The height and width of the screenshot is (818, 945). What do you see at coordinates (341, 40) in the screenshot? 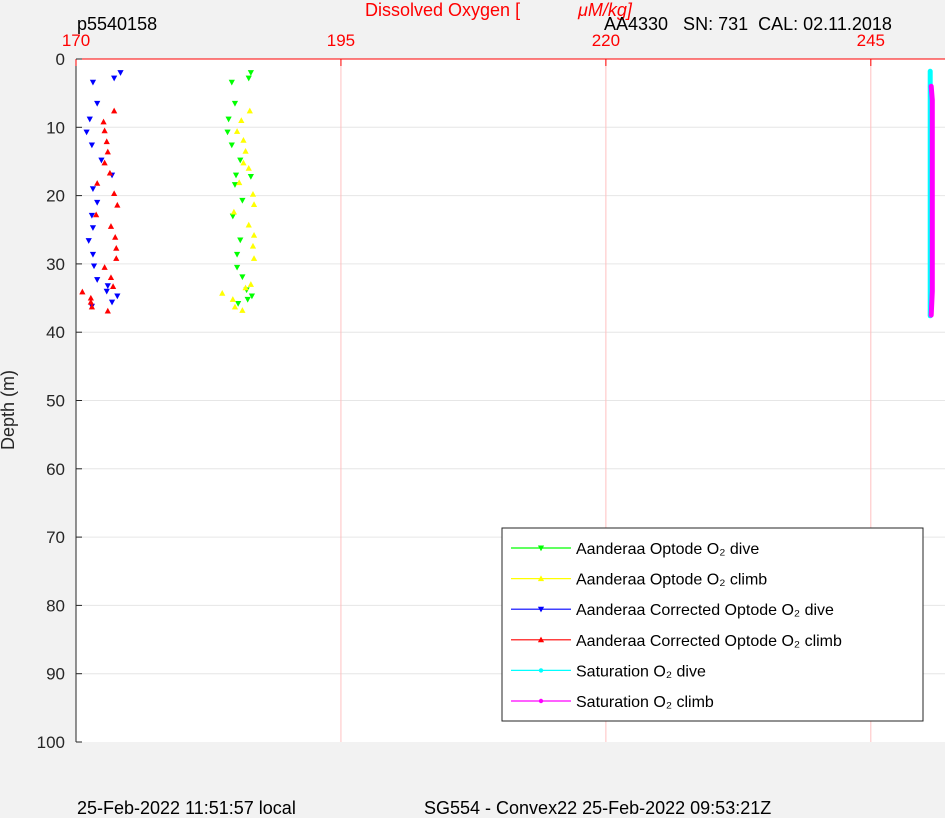
I see `x-tick-label: 195` at bounding box center [341, 40].